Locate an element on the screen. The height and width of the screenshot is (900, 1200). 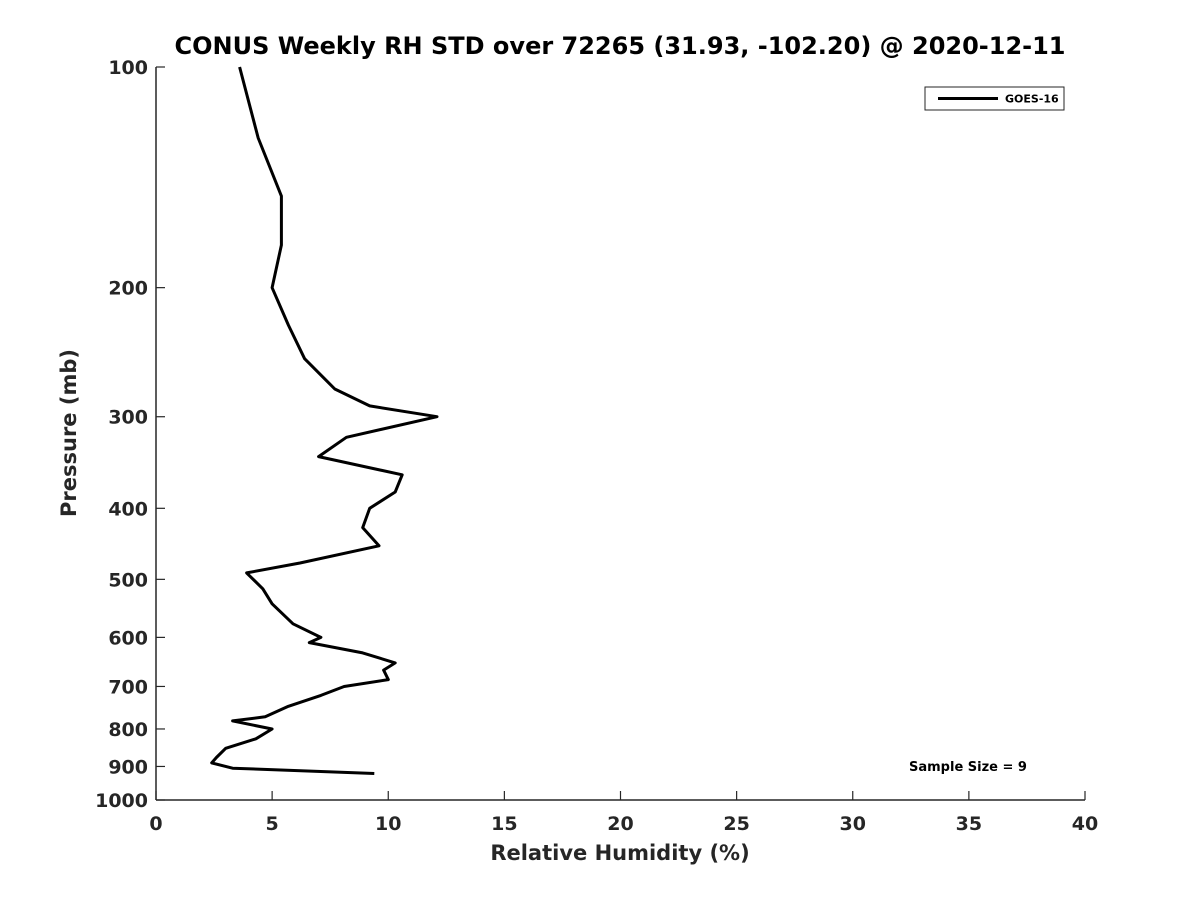
x-tick-label: 0 is located at coordinates (155, 824).